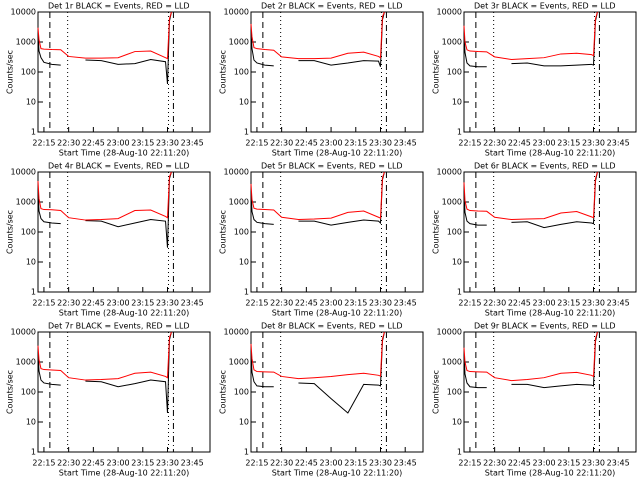  Describe the element at coordinates (545, 326) in the screenshot. I see `chart-title: Det 9r BLACK = Events, RED = LLD` at that location.